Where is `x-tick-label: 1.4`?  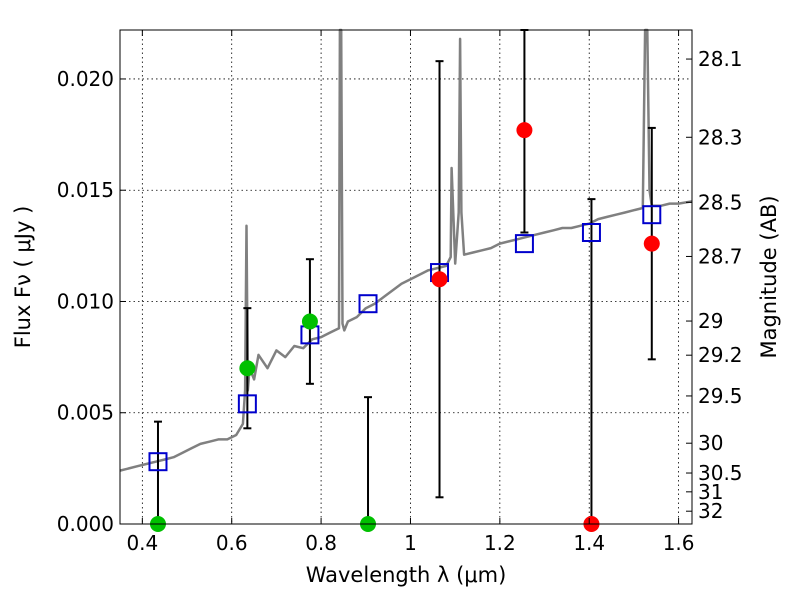 x-tick-label: 1.4 is located at coordinates (589, 543).